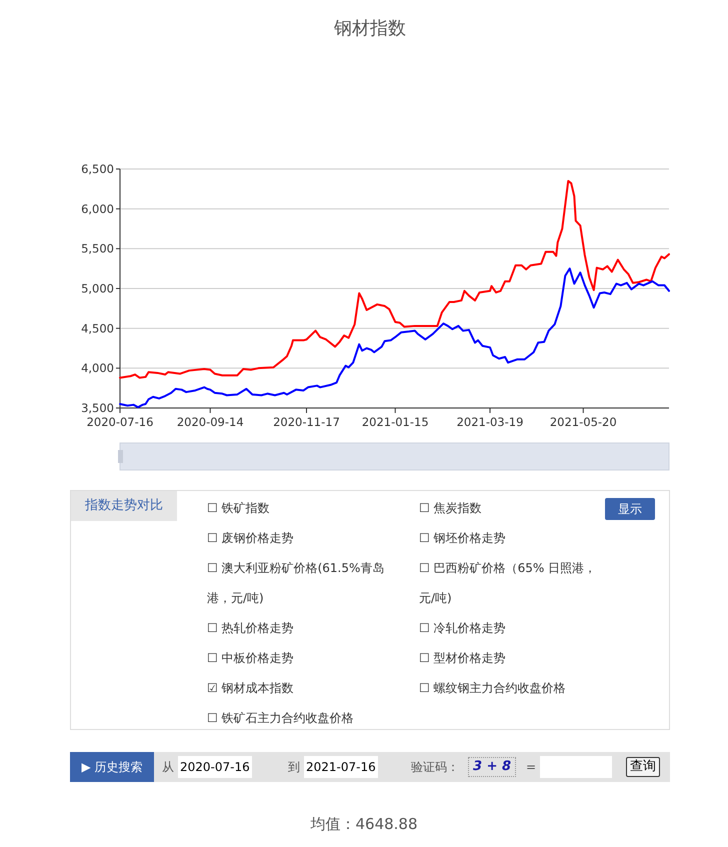 This screenshot has width=728, height=847. Describe the element at coordinates (435, 767) in the screenshot. I see `text: 验证码：` at that location.